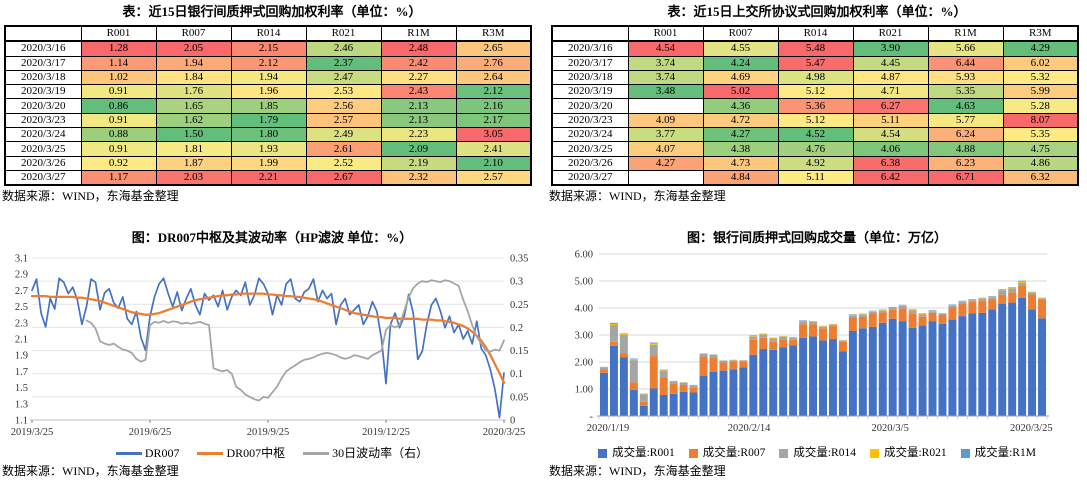  What do you see at coordinates (643, 453) in the screenshot?
I see `legend-label: 成交量:R001` at bounding box center [643, 453].